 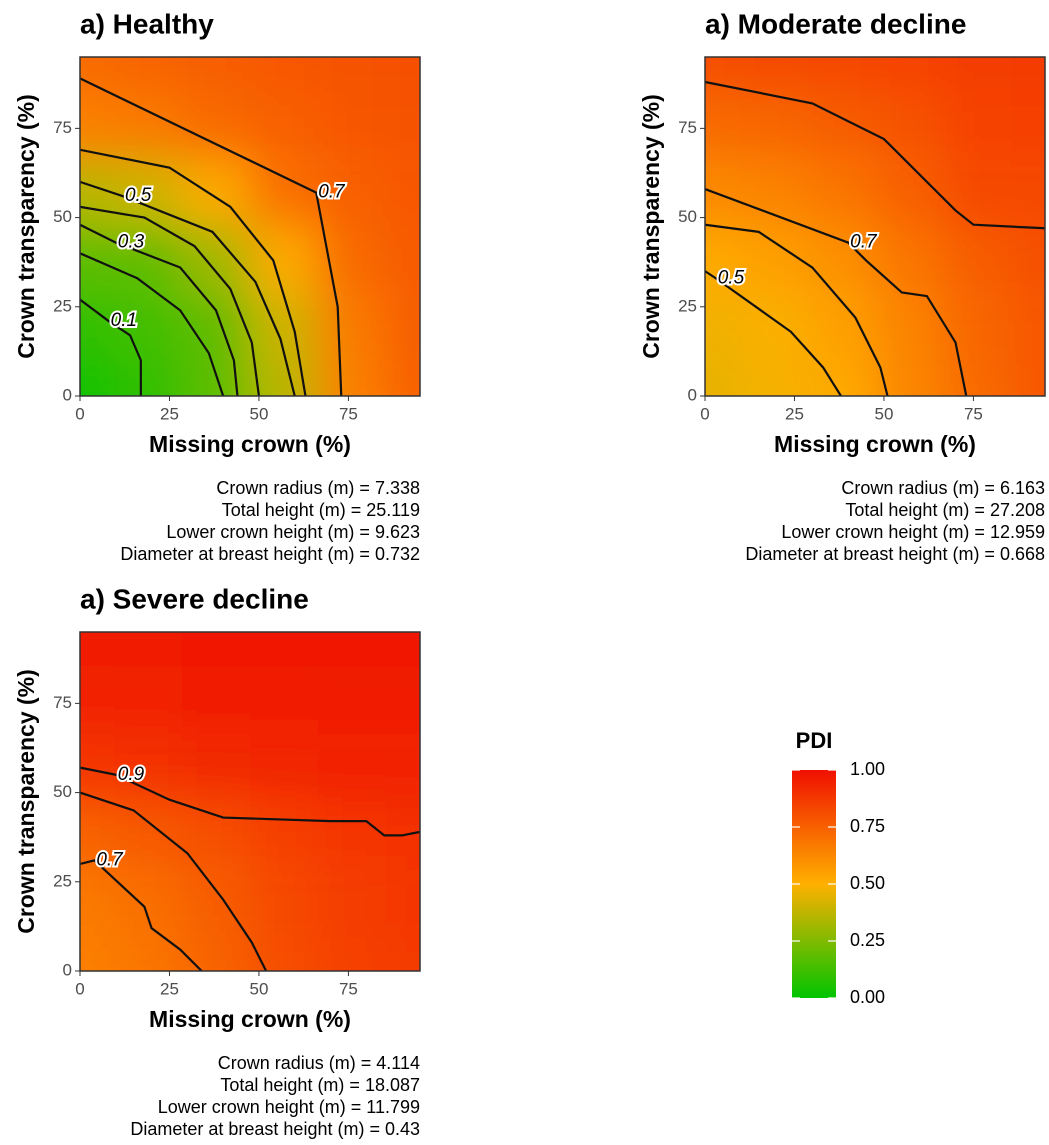 I want to click on note: Diameter at breast height (m) = 0.732, so click(x=270, y=554).